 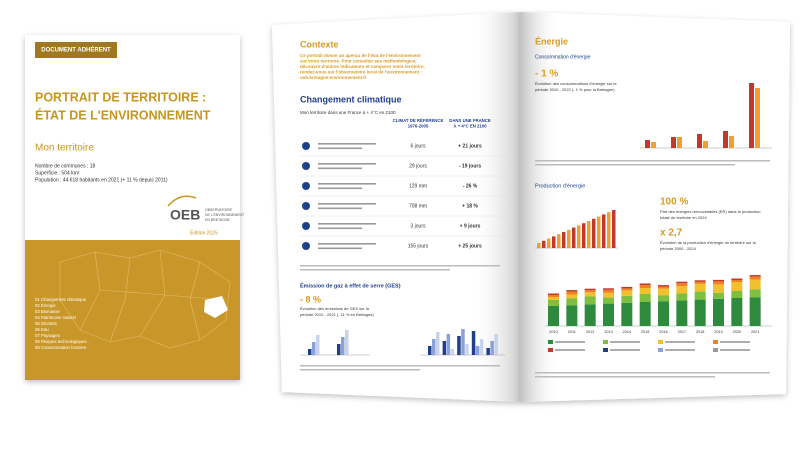 I want to click on cover-title: PORTRAIT DE TERRITOIRE :, so click(x=120, y=97).